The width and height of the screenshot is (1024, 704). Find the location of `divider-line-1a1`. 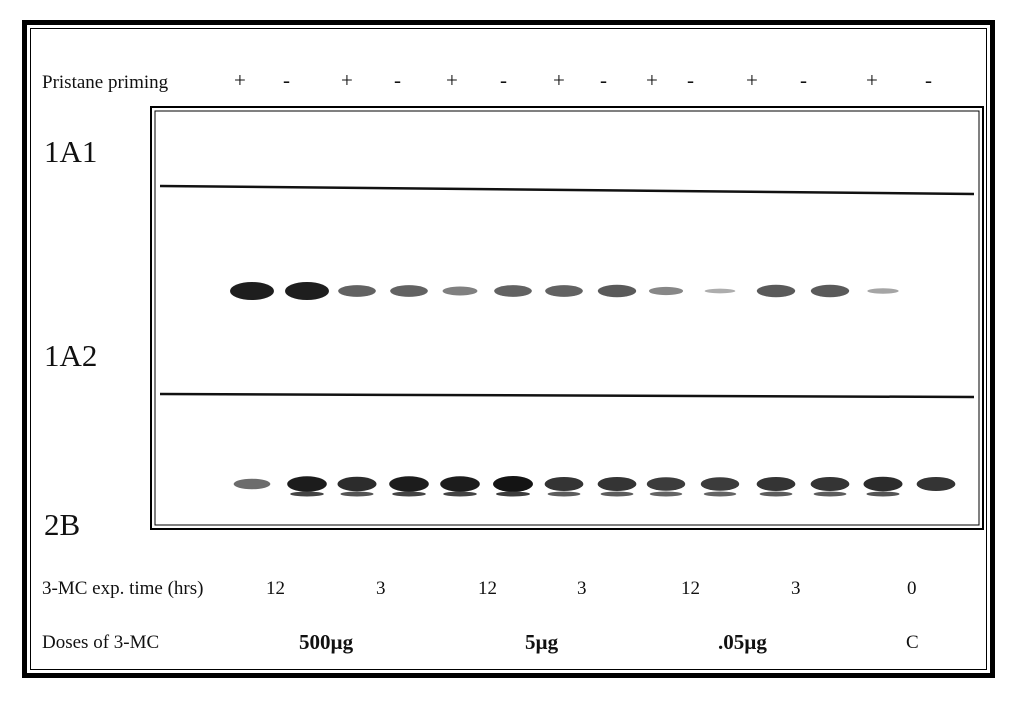

divider-line-1a1 is located at coordinates (567, 190).